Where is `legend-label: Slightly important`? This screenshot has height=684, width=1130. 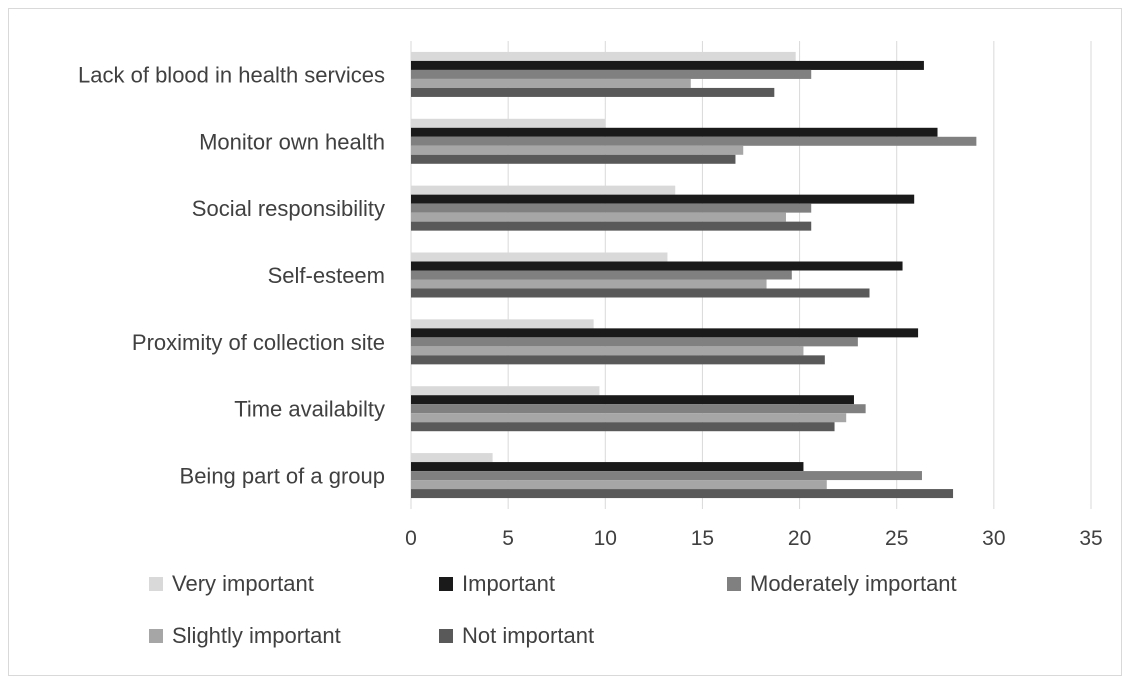 legend-label: Slightly important is located at coordinates (256, 635).